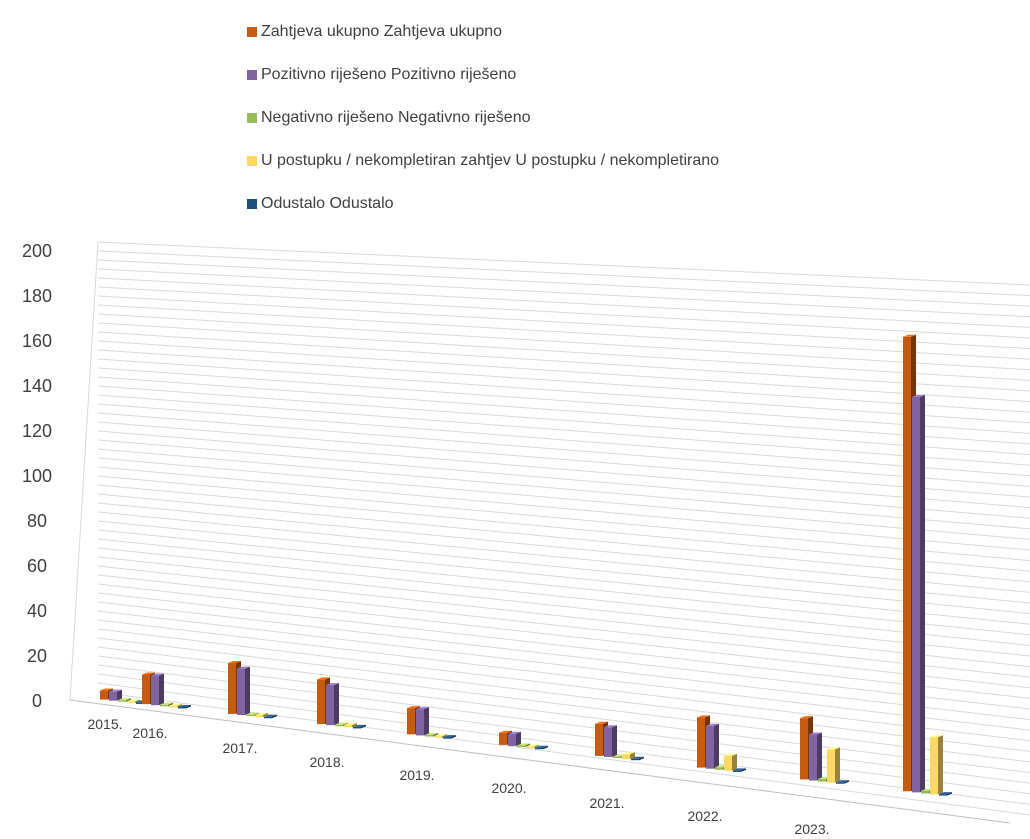  I want to click on y-axis-ticks: 0 20 40 60 80 100 120 140 160 180 200, so click(37, 476).